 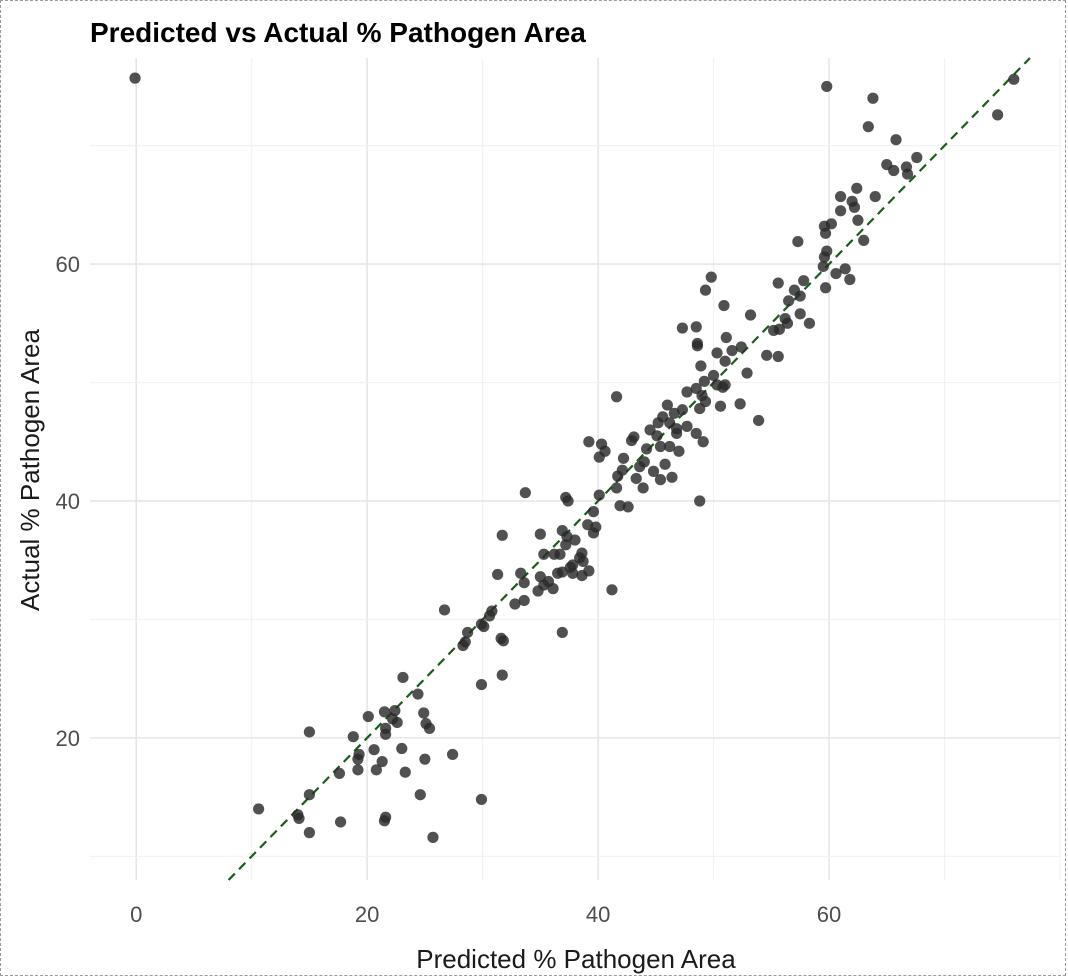 What do you see at coordinates (338, 32) in the screenshot?
I see `chart-title: Predicted vs Actual % Pathogen Area` at bounding box center [338, 32].